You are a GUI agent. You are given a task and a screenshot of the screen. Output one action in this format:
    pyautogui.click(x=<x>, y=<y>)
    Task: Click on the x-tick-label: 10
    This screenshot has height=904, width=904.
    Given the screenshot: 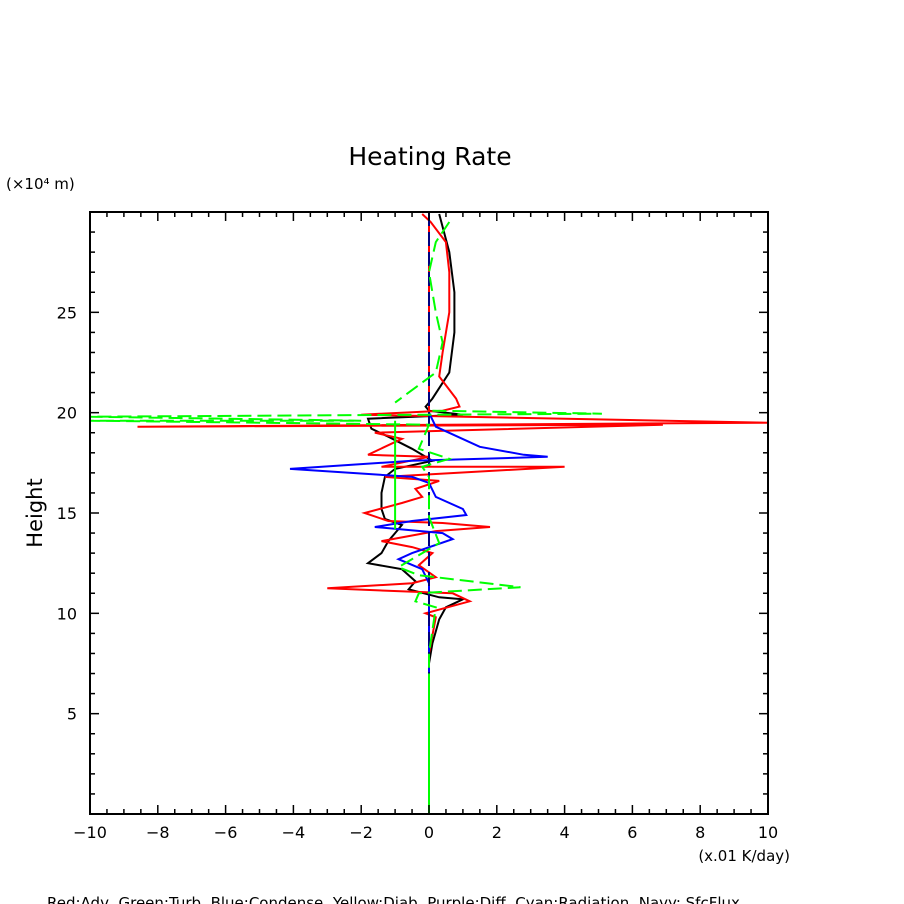 What is the action you would take?
    pyautogui.click(x=768, y=832)
    